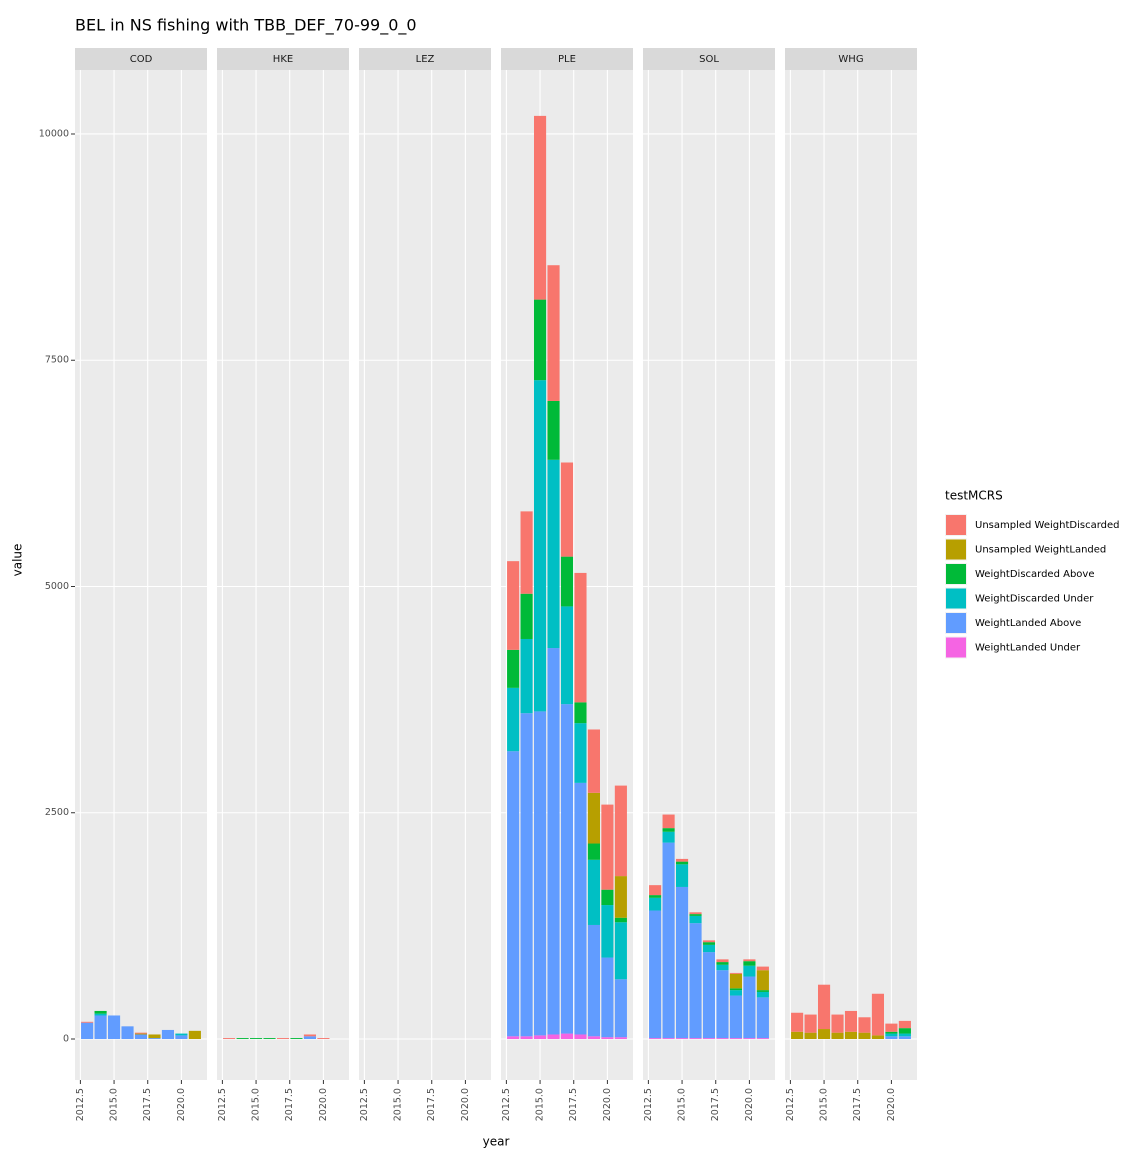 This screenshot has height=1152, width=1139. What do you see at coordinates (1034, 599) in the screenshot?
I see `legend-label: WeightDiscarded Under` at bounding box center [1034, 599].